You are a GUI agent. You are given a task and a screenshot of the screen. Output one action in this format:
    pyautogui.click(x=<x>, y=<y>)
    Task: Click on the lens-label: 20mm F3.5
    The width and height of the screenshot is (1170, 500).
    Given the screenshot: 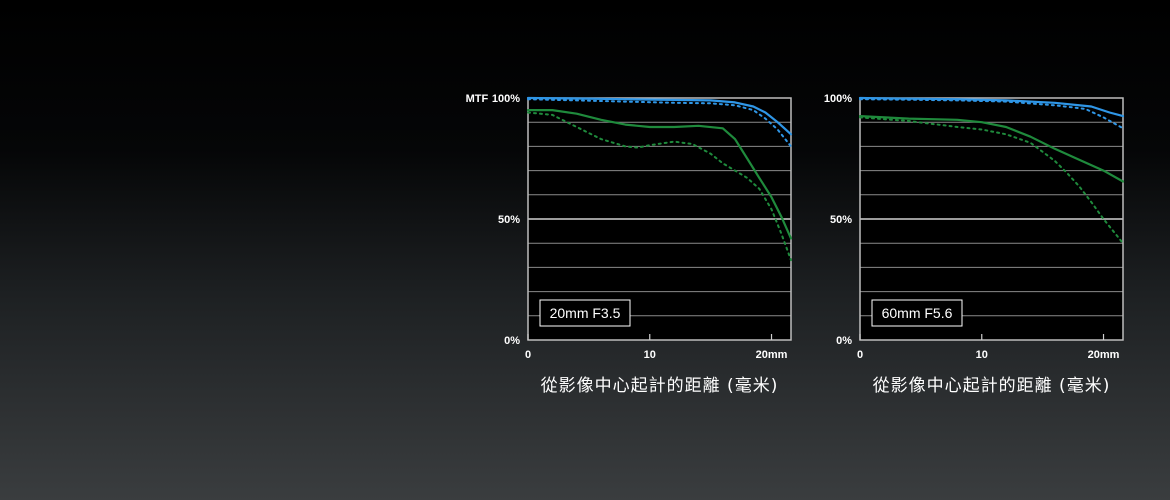 What is the action you would take?
    pyautogui.click(x=585, y=313)
    